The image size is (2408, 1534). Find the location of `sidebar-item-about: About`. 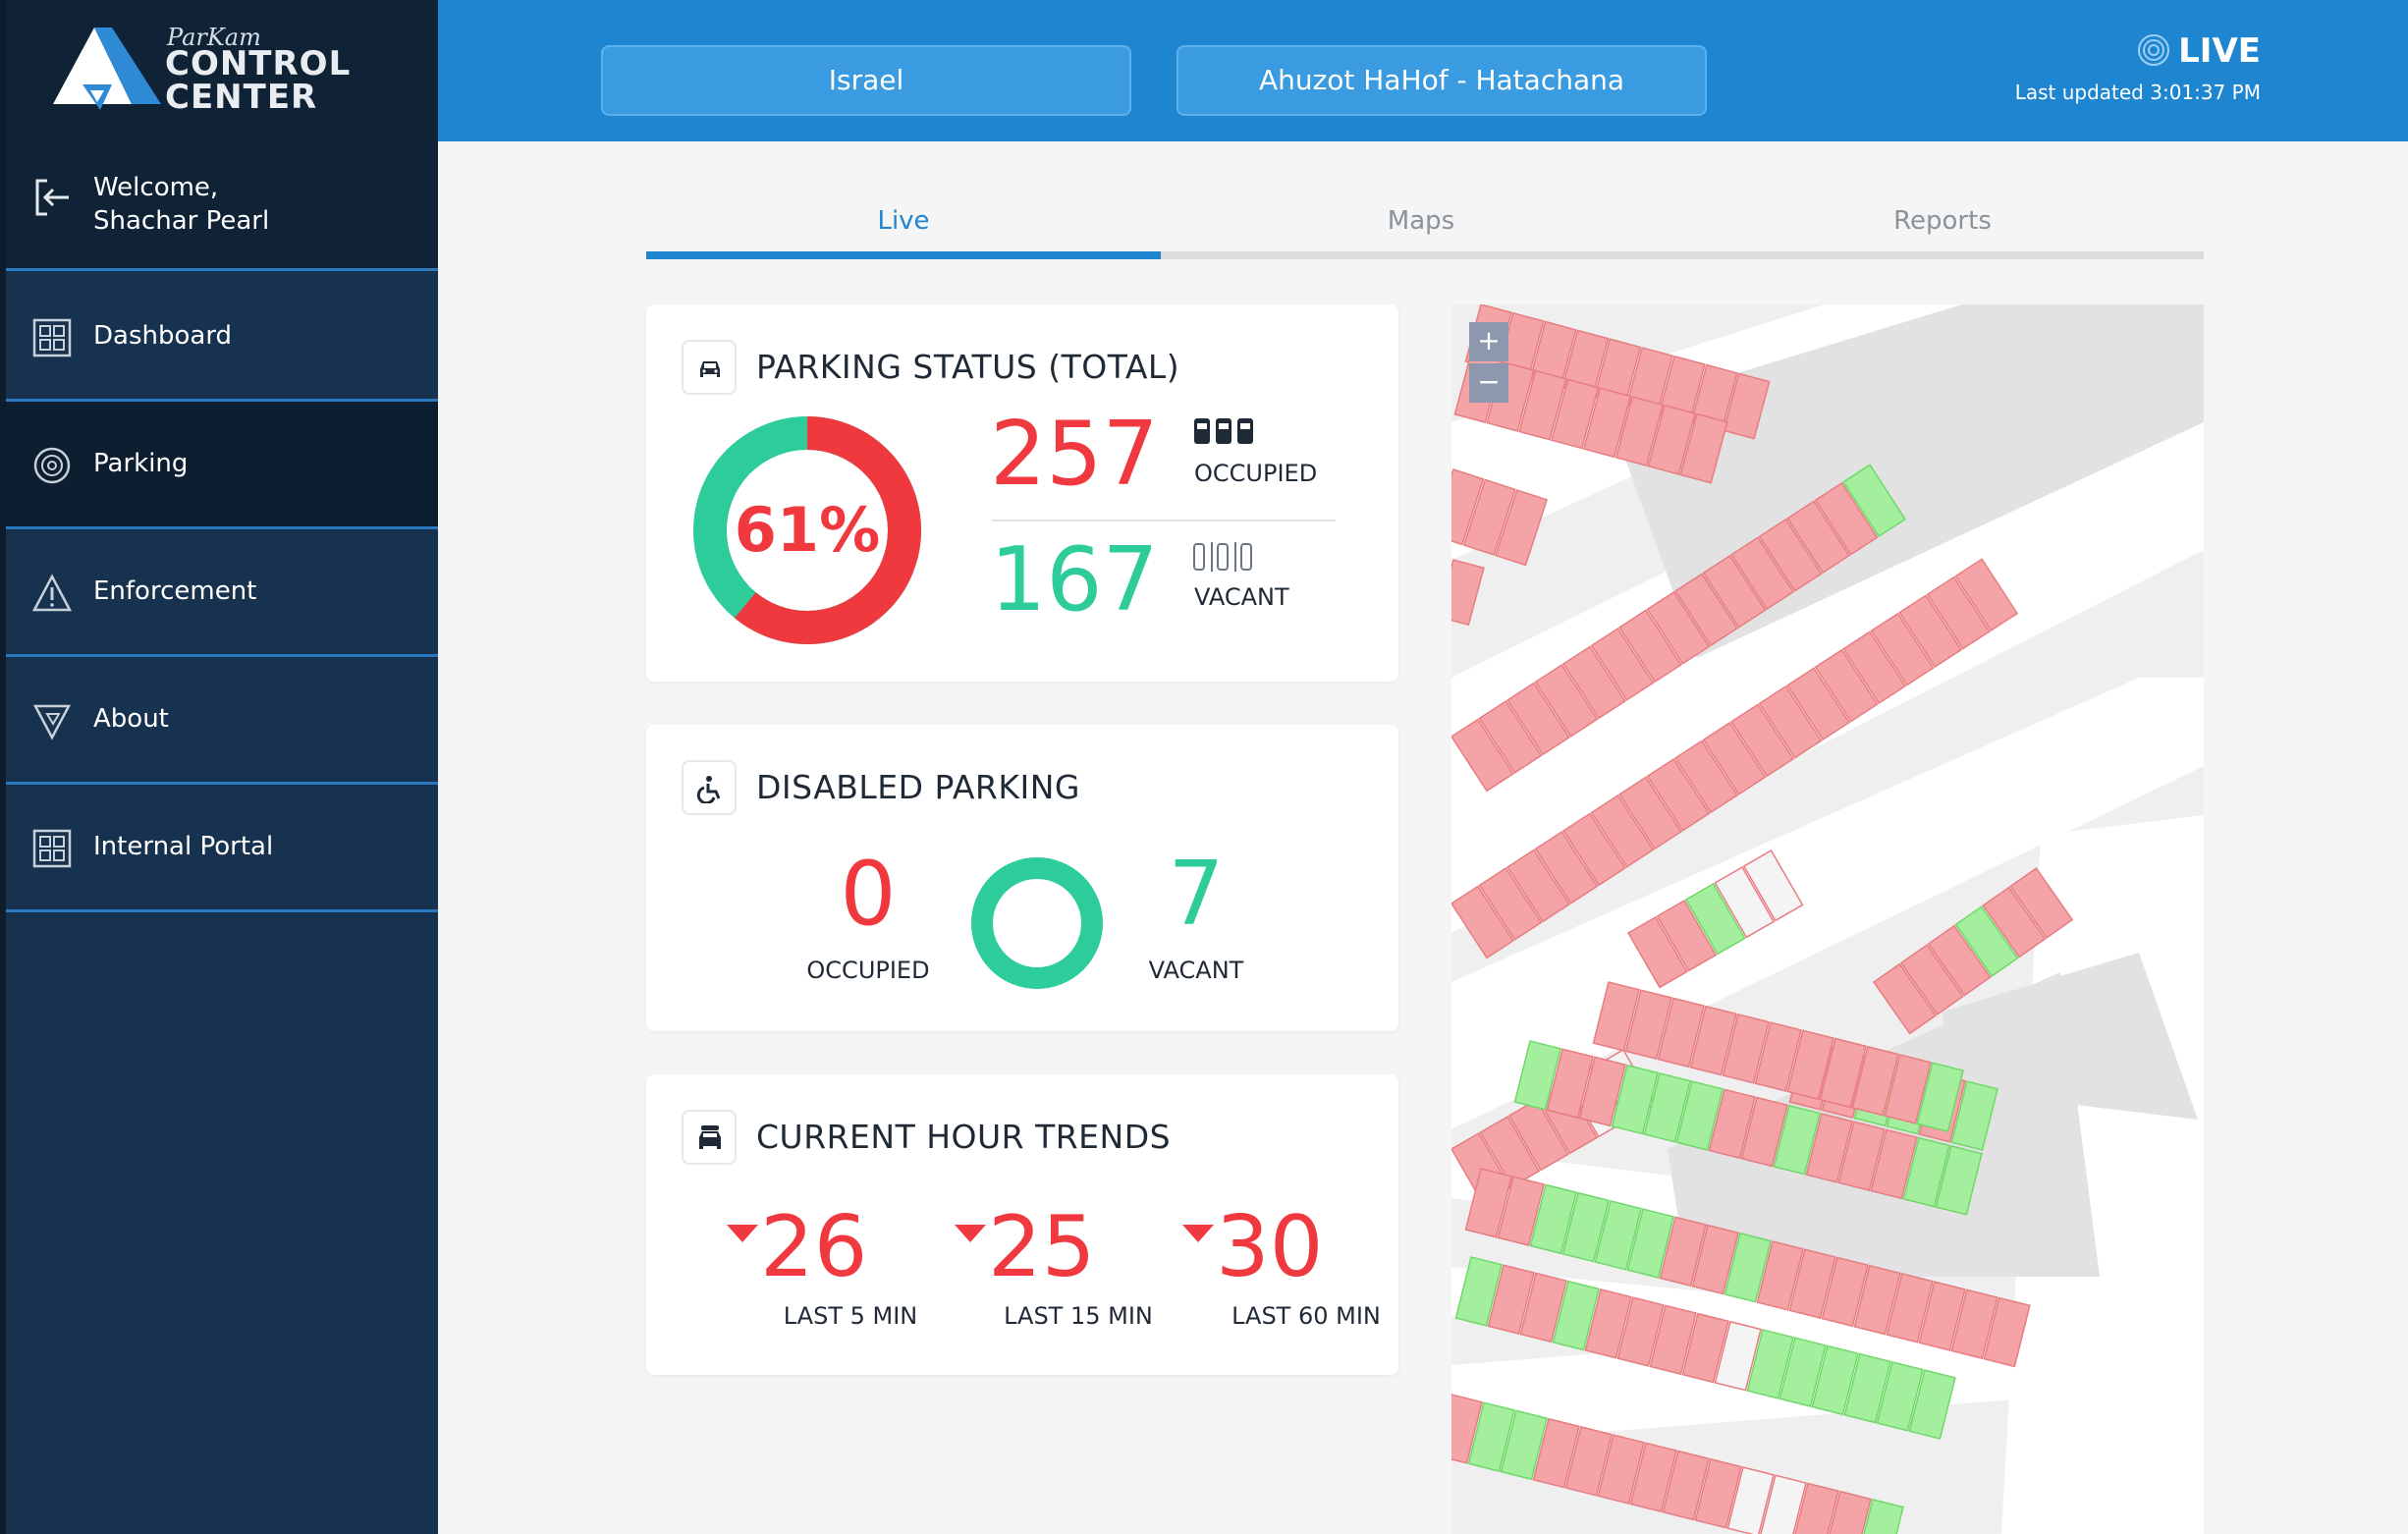

sidebar-item-about: About is located at coordinates (222, 721).